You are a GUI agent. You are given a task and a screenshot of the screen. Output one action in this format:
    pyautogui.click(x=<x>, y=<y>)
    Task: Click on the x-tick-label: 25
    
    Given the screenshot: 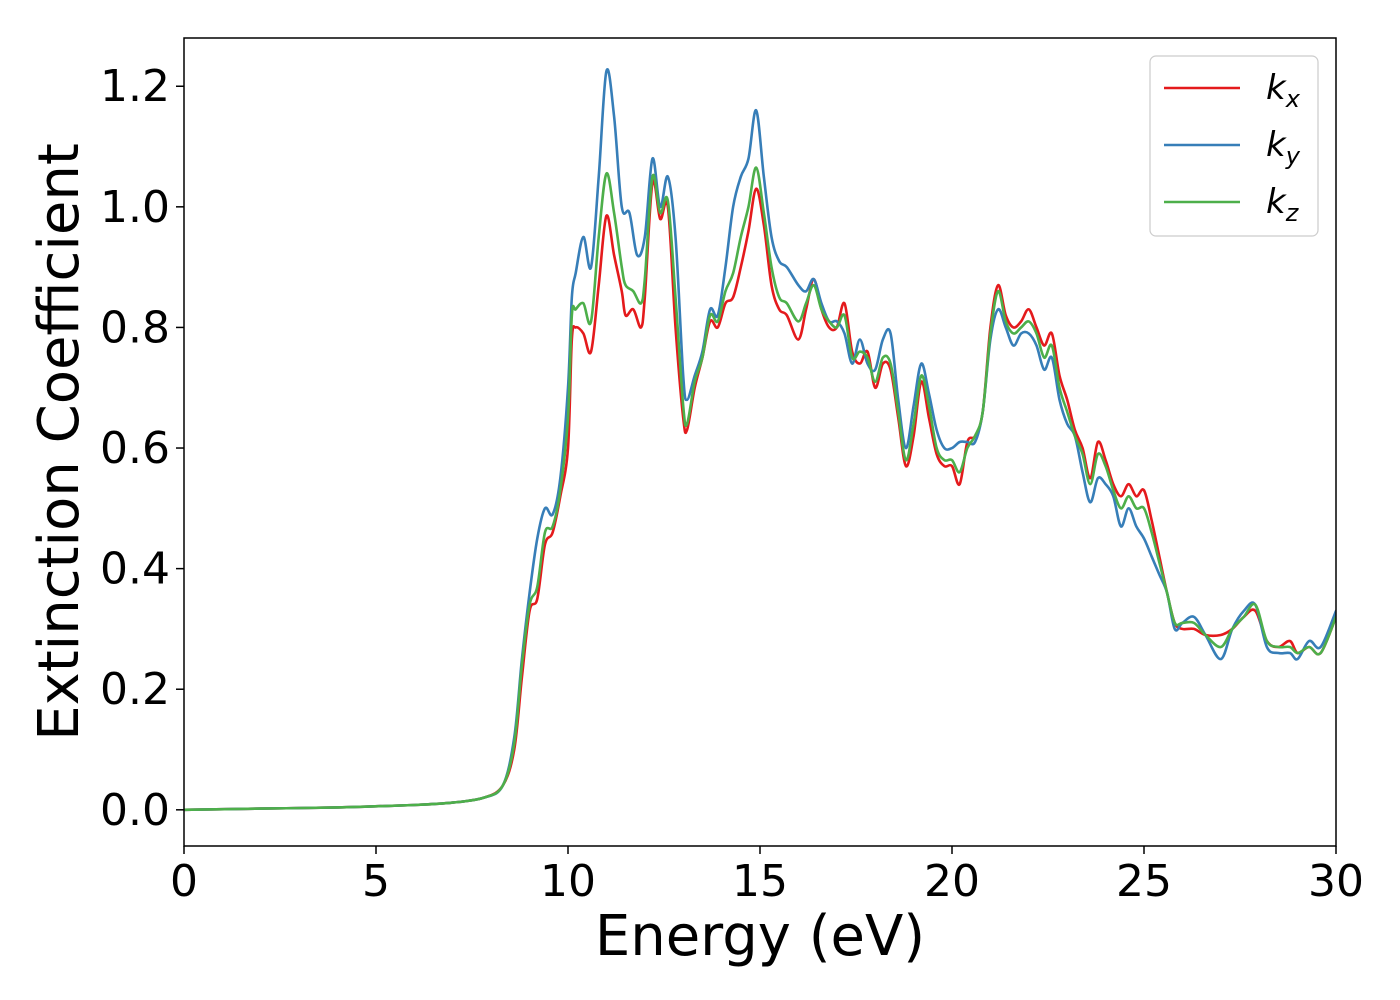 What is the action you would take?
    pyautogui.click(x=1144, y=881)
    